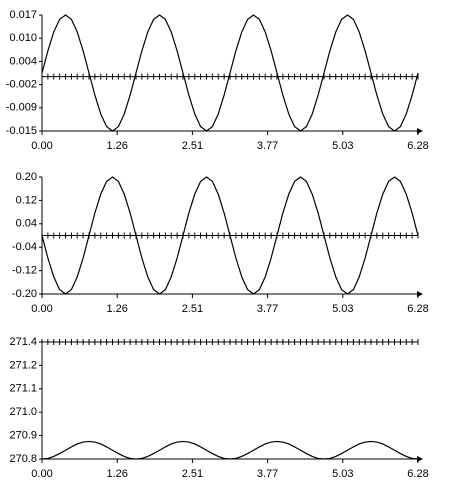 Image resolution: width=465 pixels, height=496 pixels. What do you see at coordinates (24, 247) in the screenshot?
I see `y-tick-label: -0.04` at bounding box center [24, 247].